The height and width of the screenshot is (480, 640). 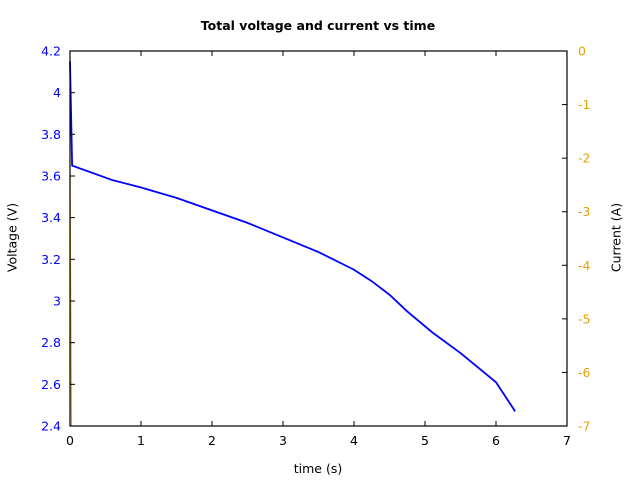 I want to click on x-tick-label: 5, so click(x=425, y=440).